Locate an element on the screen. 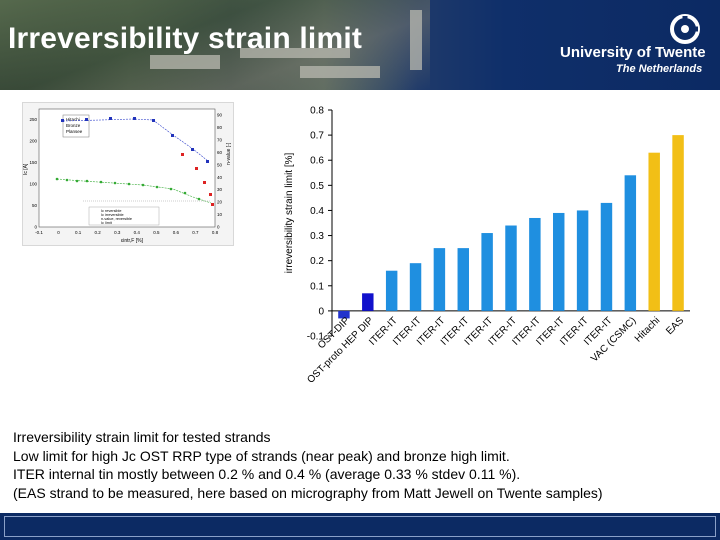 The height and width of the screenshot is (540, 720). inset-y2-tick-label: 60 is located at coordinates (220, 152).